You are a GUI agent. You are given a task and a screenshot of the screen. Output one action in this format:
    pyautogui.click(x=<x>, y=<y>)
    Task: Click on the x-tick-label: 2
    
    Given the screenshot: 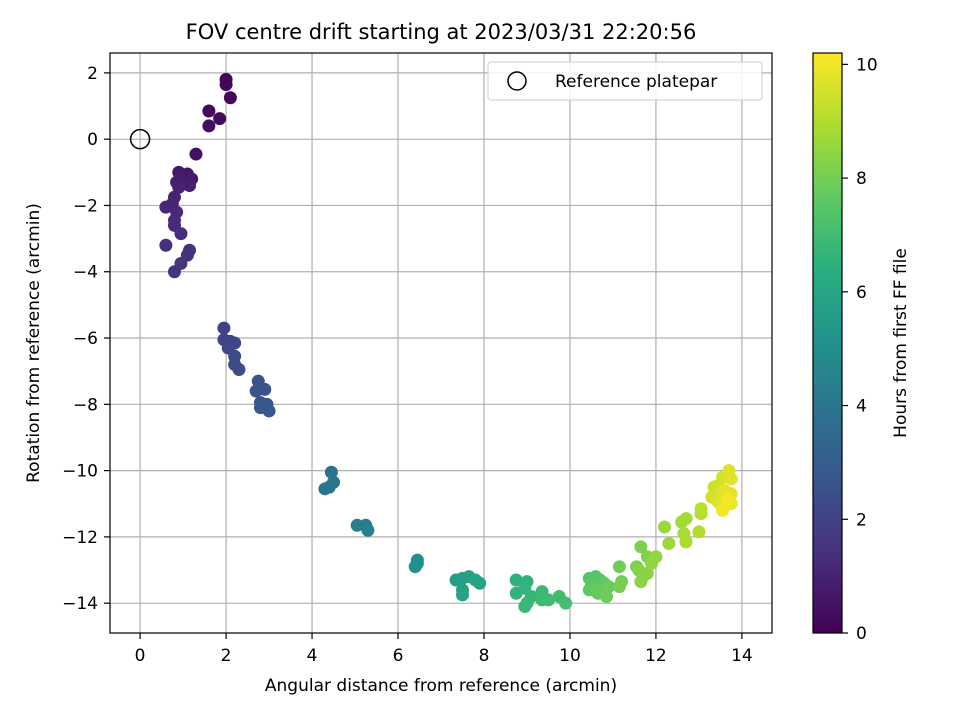 What is the action you would take?
    pyautogui.click(x=226, y=656)
    